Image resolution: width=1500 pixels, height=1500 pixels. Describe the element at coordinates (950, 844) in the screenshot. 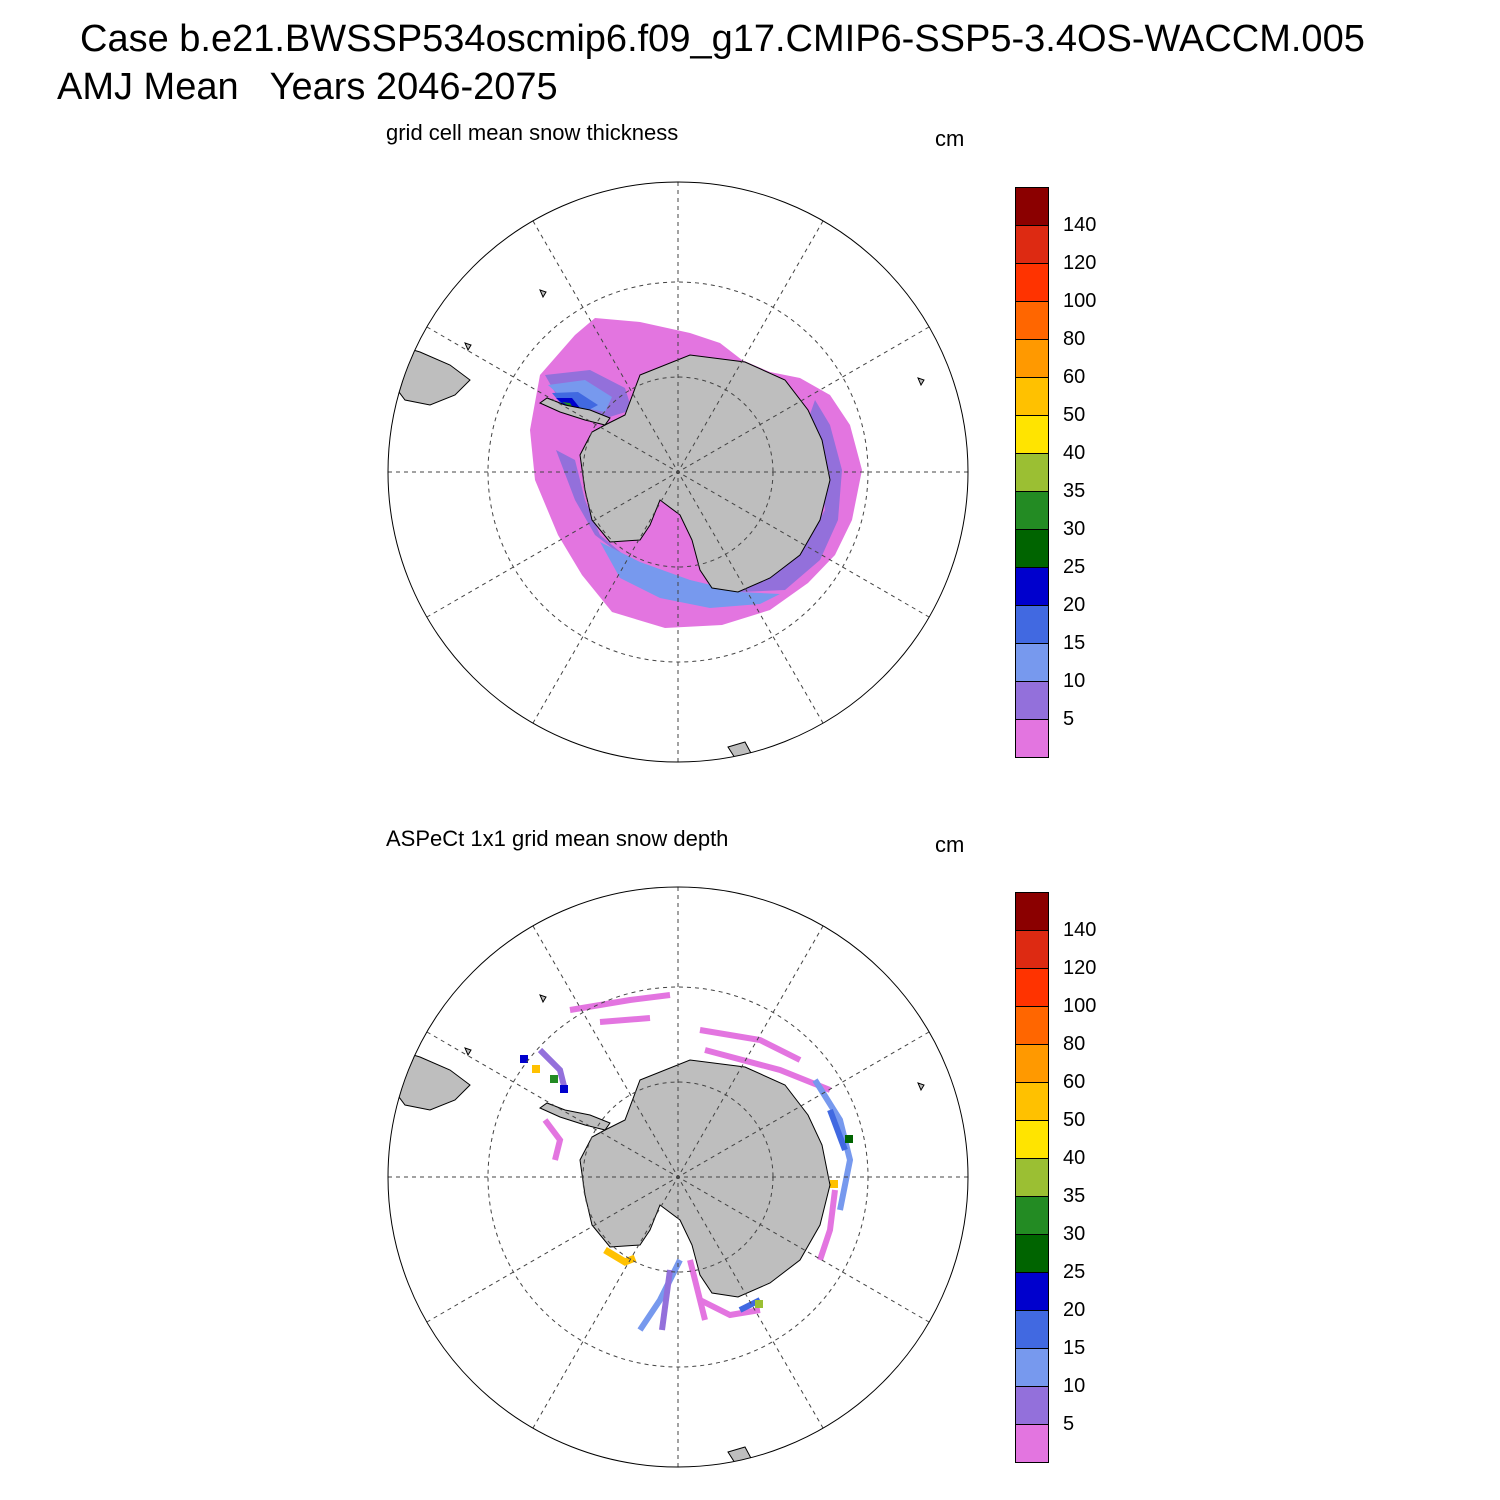

I see `panel2-units: cm` at that location.